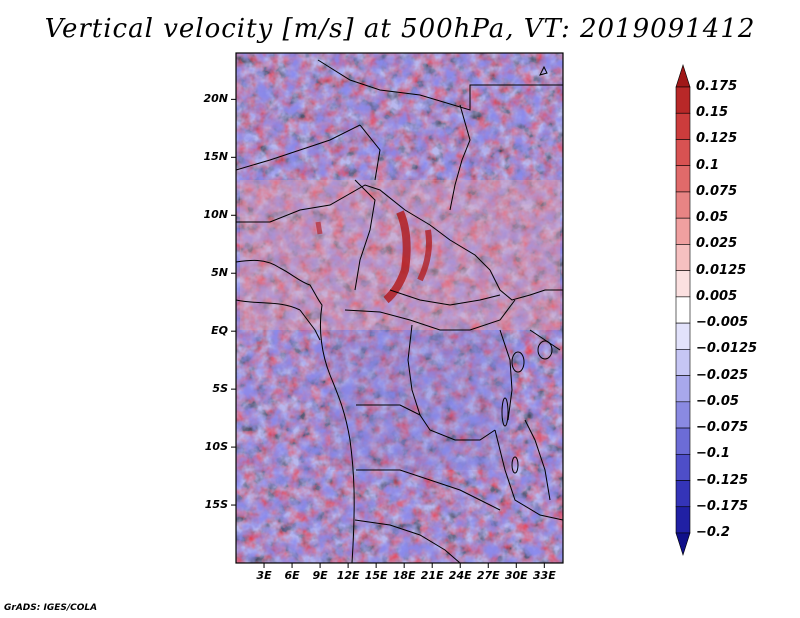 This screenshot has height=618, width=800. What do you see at coordinates (215, 215) in the screenshot?
I see `latitude-label: 10N` at bounding box center [215, 215].